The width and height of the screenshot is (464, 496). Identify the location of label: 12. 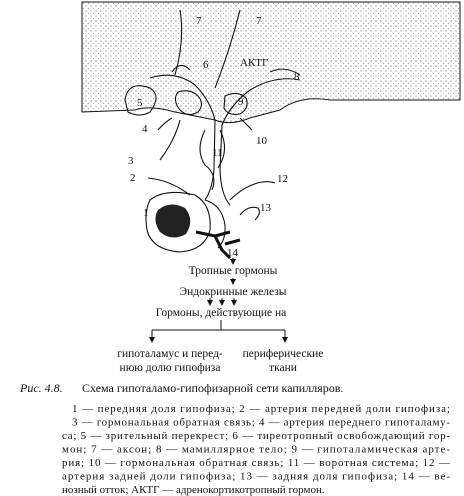
(282, 179).